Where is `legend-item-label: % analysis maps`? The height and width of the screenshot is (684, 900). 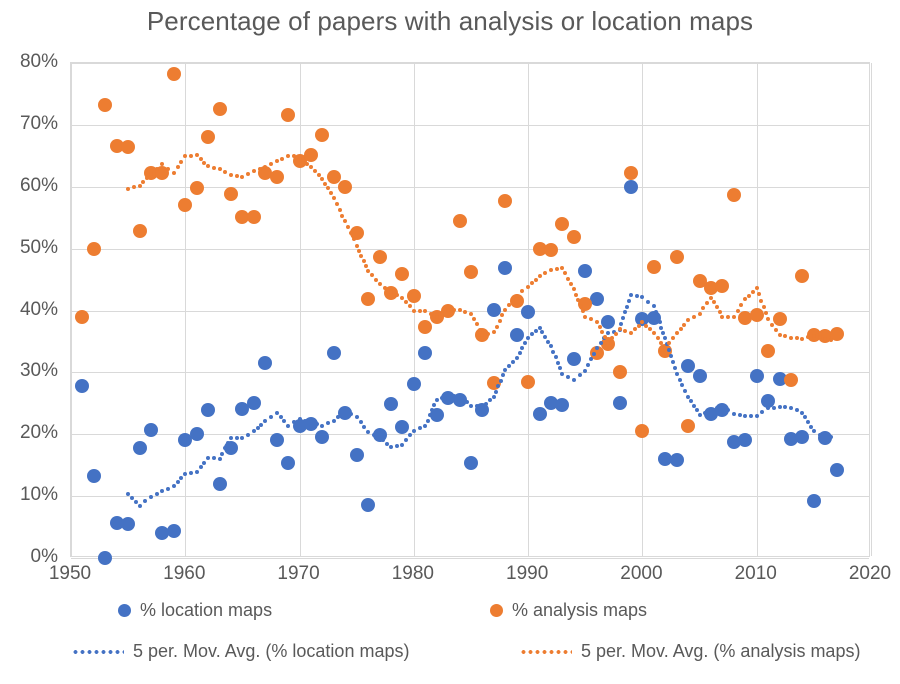 legend-item-label: % analysis maps is located at coordinates (580, 610).